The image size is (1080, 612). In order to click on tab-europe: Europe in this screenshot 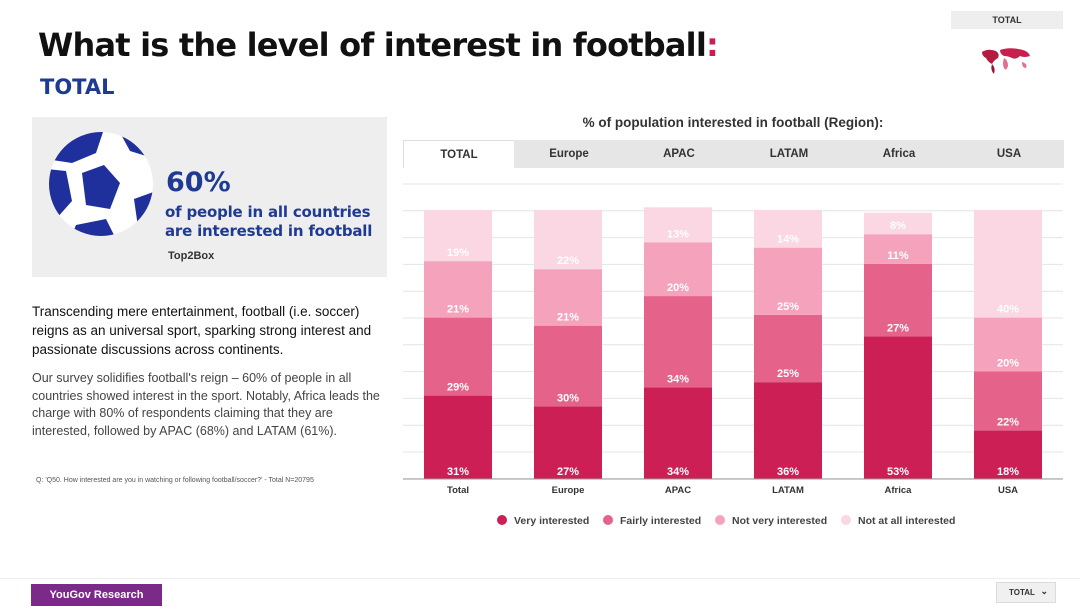, I will do `click(569, 154)`.